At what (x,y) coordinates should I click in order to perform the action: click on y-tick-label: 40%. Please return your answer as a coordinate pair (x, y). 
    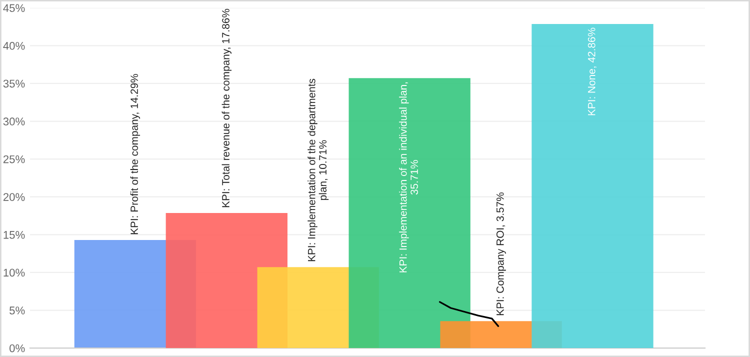
    Looking at the image, I should click on (14, 46).